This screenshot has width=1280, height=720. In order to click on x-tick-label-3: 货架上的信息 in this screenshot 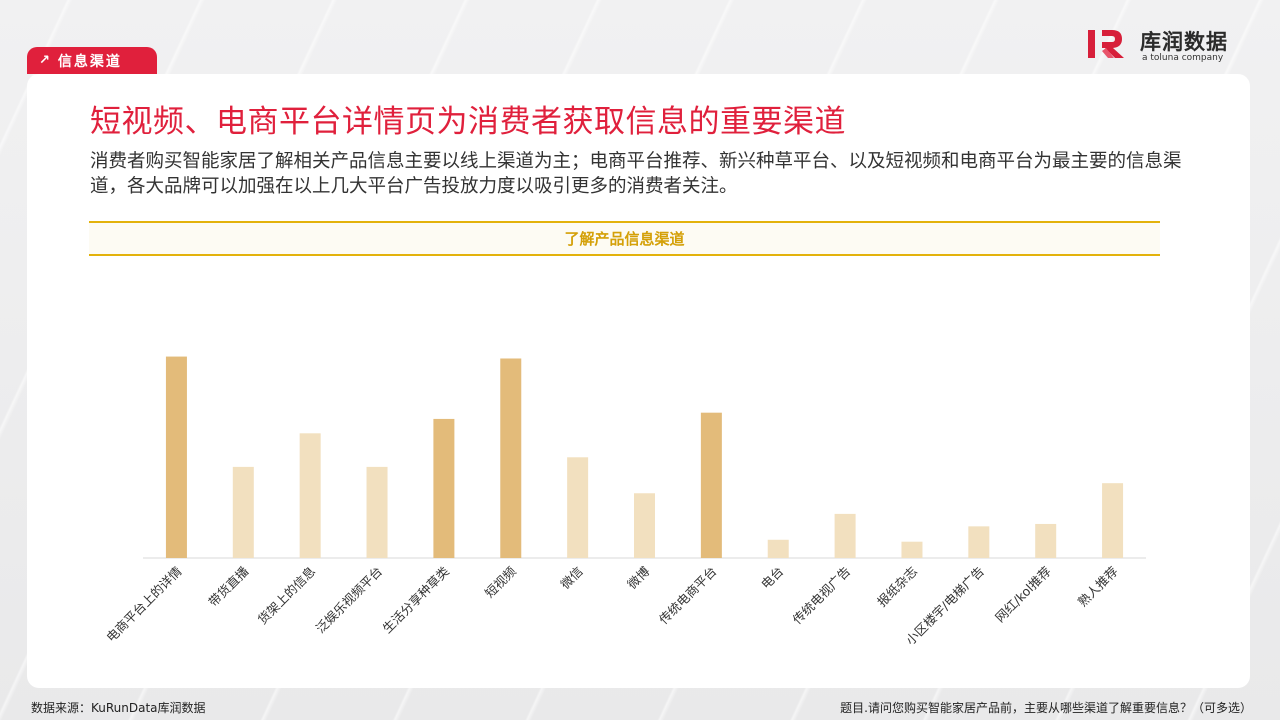, I will do `click(287, 596)`.